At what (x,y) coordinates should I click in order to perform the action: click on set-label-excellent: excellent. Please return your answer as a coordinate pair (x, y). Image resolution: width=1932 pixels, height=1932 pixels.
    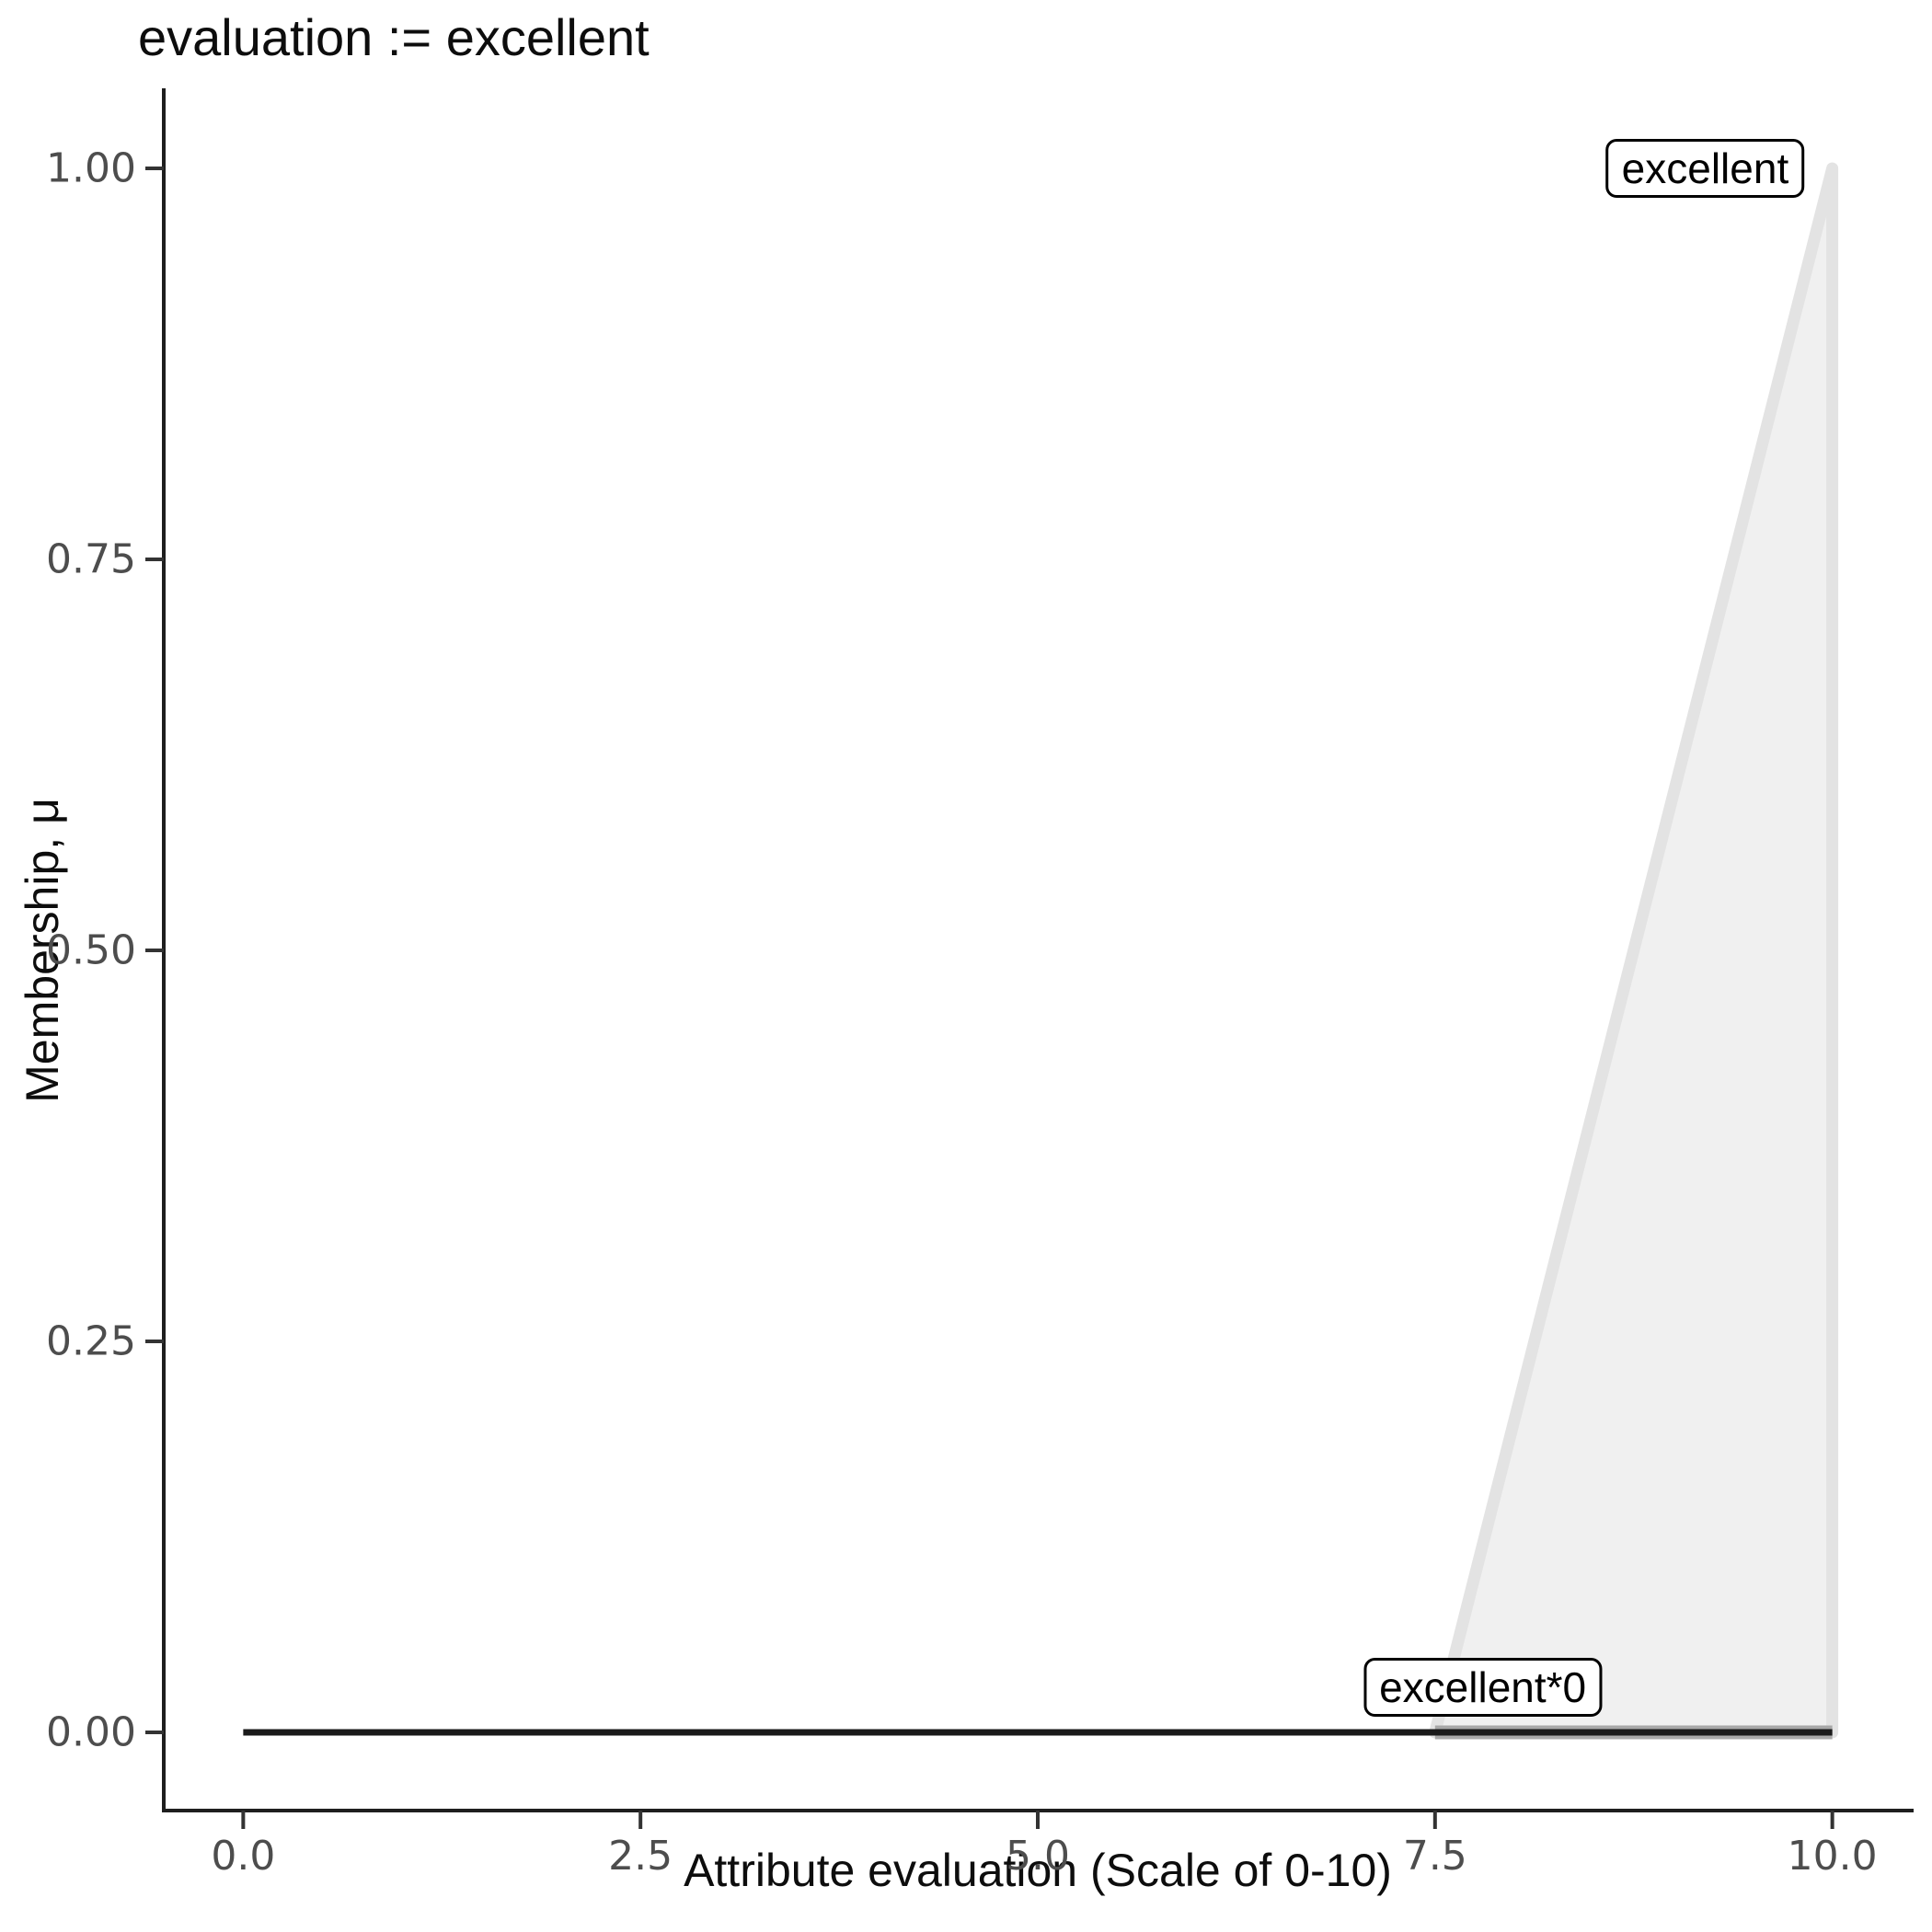
    Looking at the image, I should click on (1705, 168).